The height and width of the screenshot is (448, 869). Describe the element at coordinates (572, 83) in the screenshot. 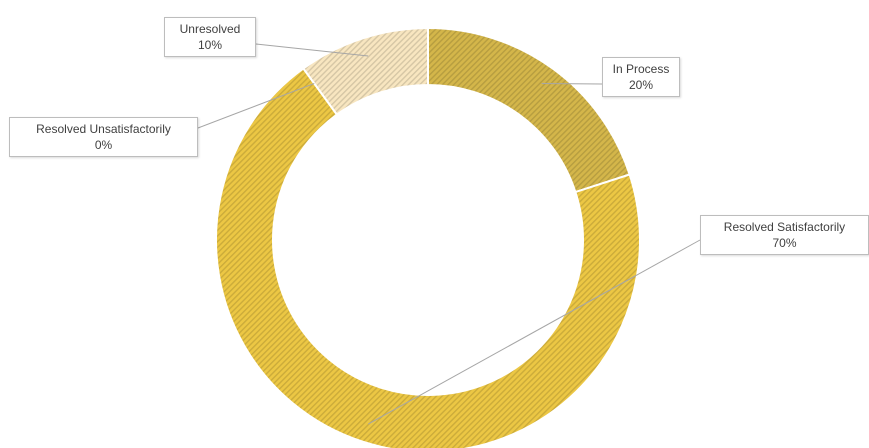

I see `leader-in-process` at that location.